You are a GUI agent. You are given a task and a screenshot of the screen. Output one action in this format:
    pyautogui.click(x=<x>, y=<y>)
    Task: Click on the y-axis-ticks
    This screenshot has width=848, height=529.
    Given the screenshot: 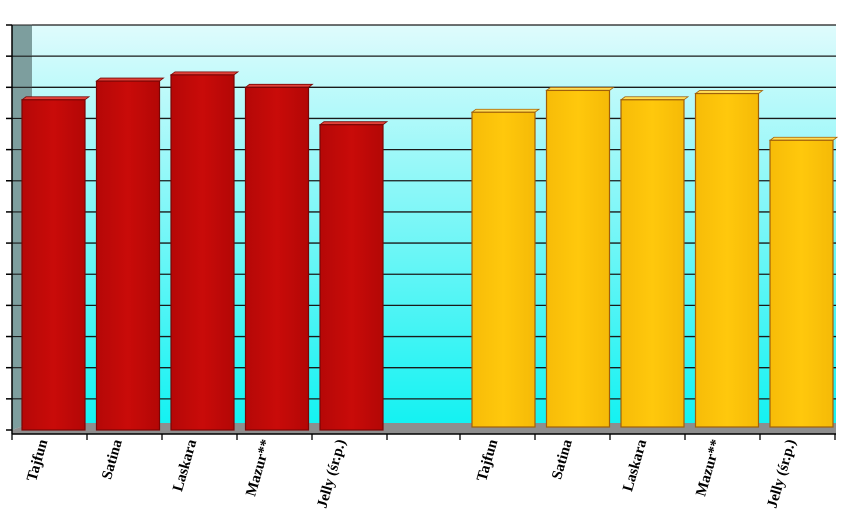 What is the action you would take?
    pyautogui.click(x=9, y=227)
    